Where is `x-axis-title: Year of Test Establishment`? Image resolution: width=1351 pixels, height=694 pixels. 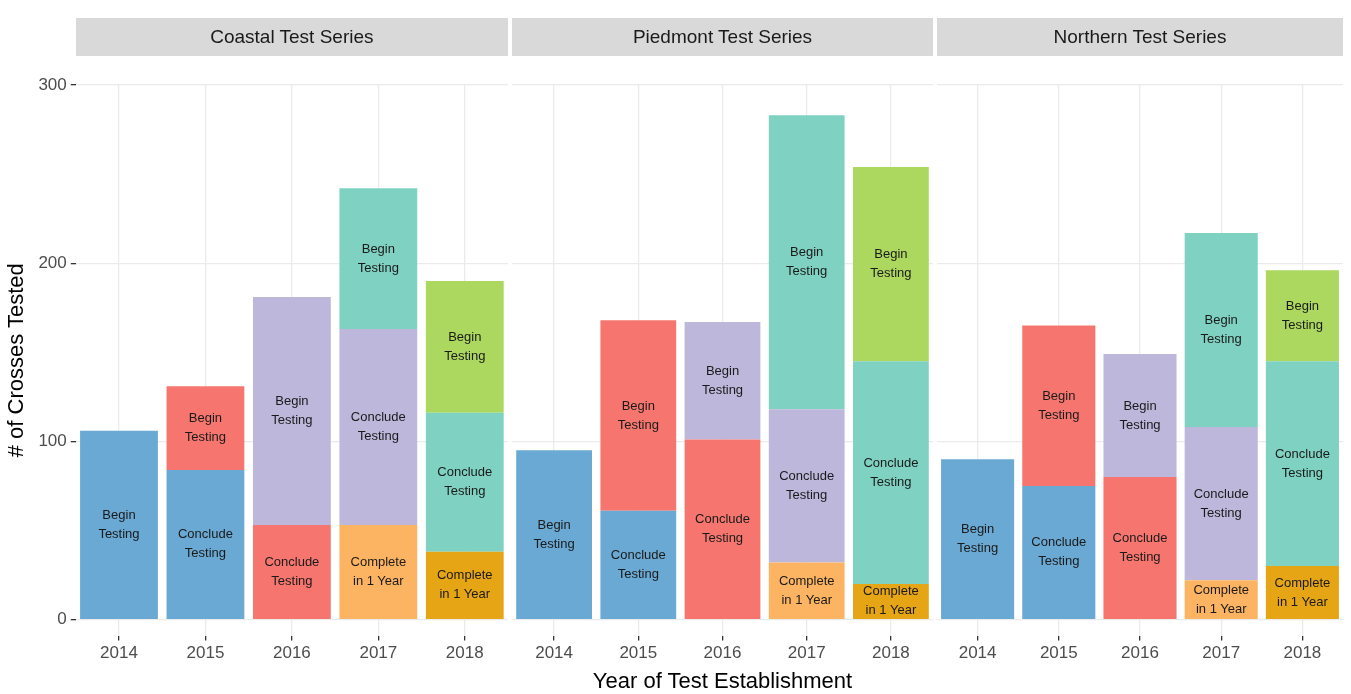 x-axis-title: Year of Test Establishment is located at coordinates (722, 681).